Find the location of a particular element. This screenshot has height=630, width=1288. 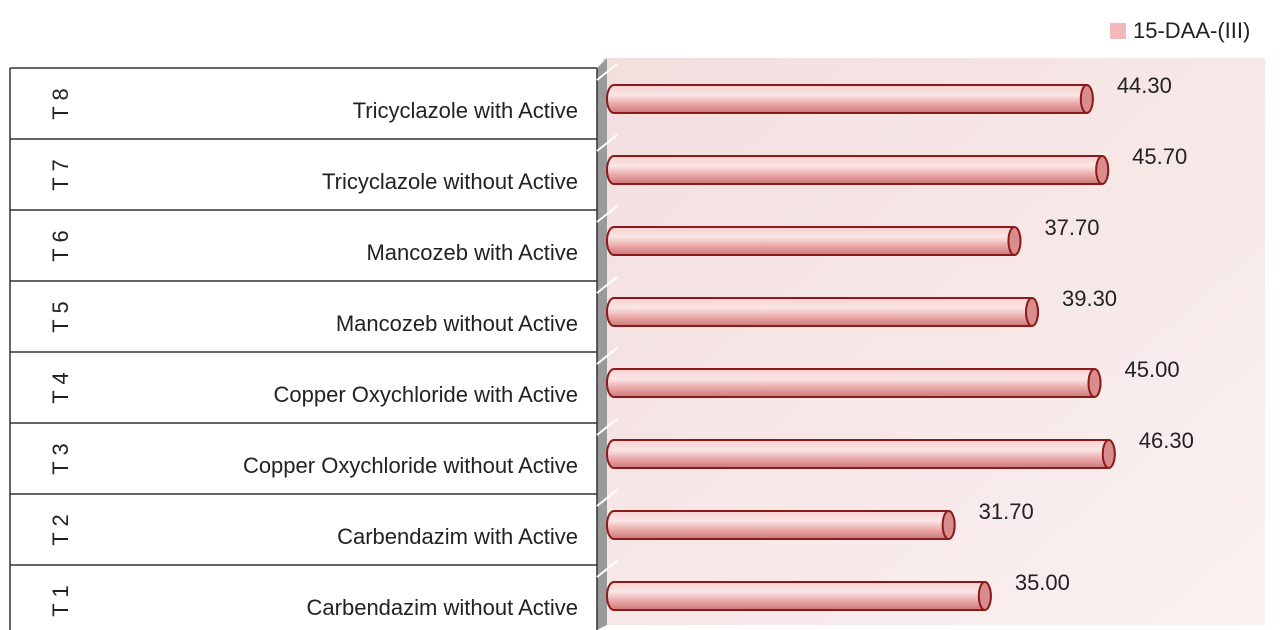

value-label: 44.30 is located at coordinates (1144, 85).